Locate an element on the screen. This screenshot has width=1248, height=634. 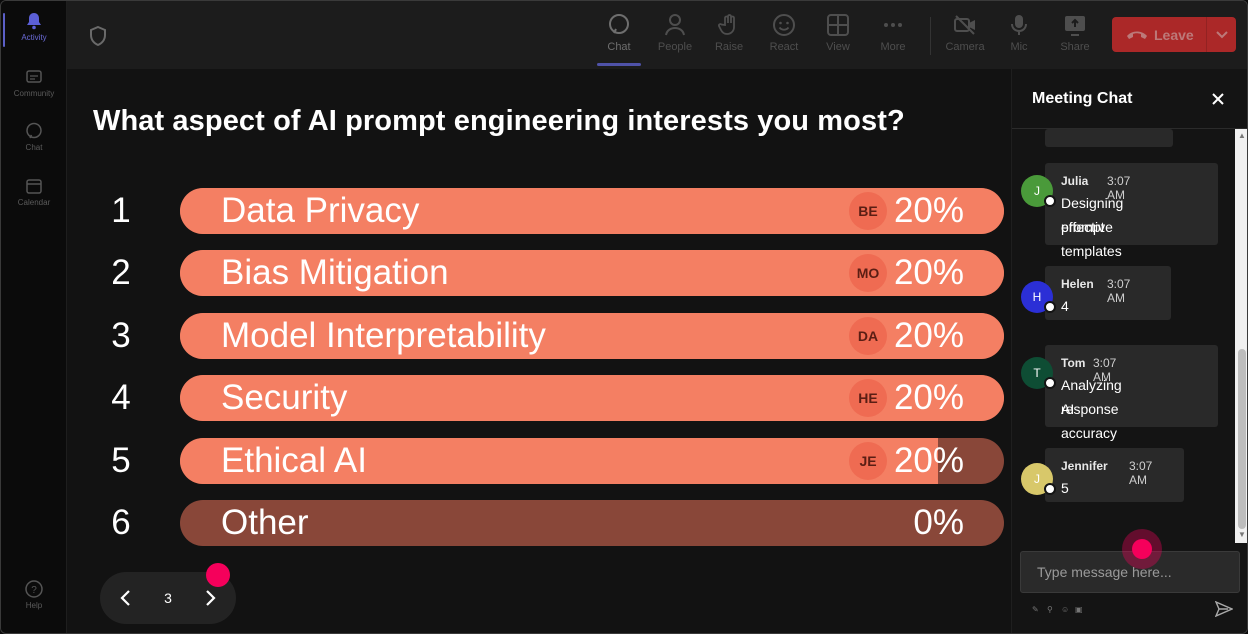
message-input-box is located at coordinates (1130, 572).